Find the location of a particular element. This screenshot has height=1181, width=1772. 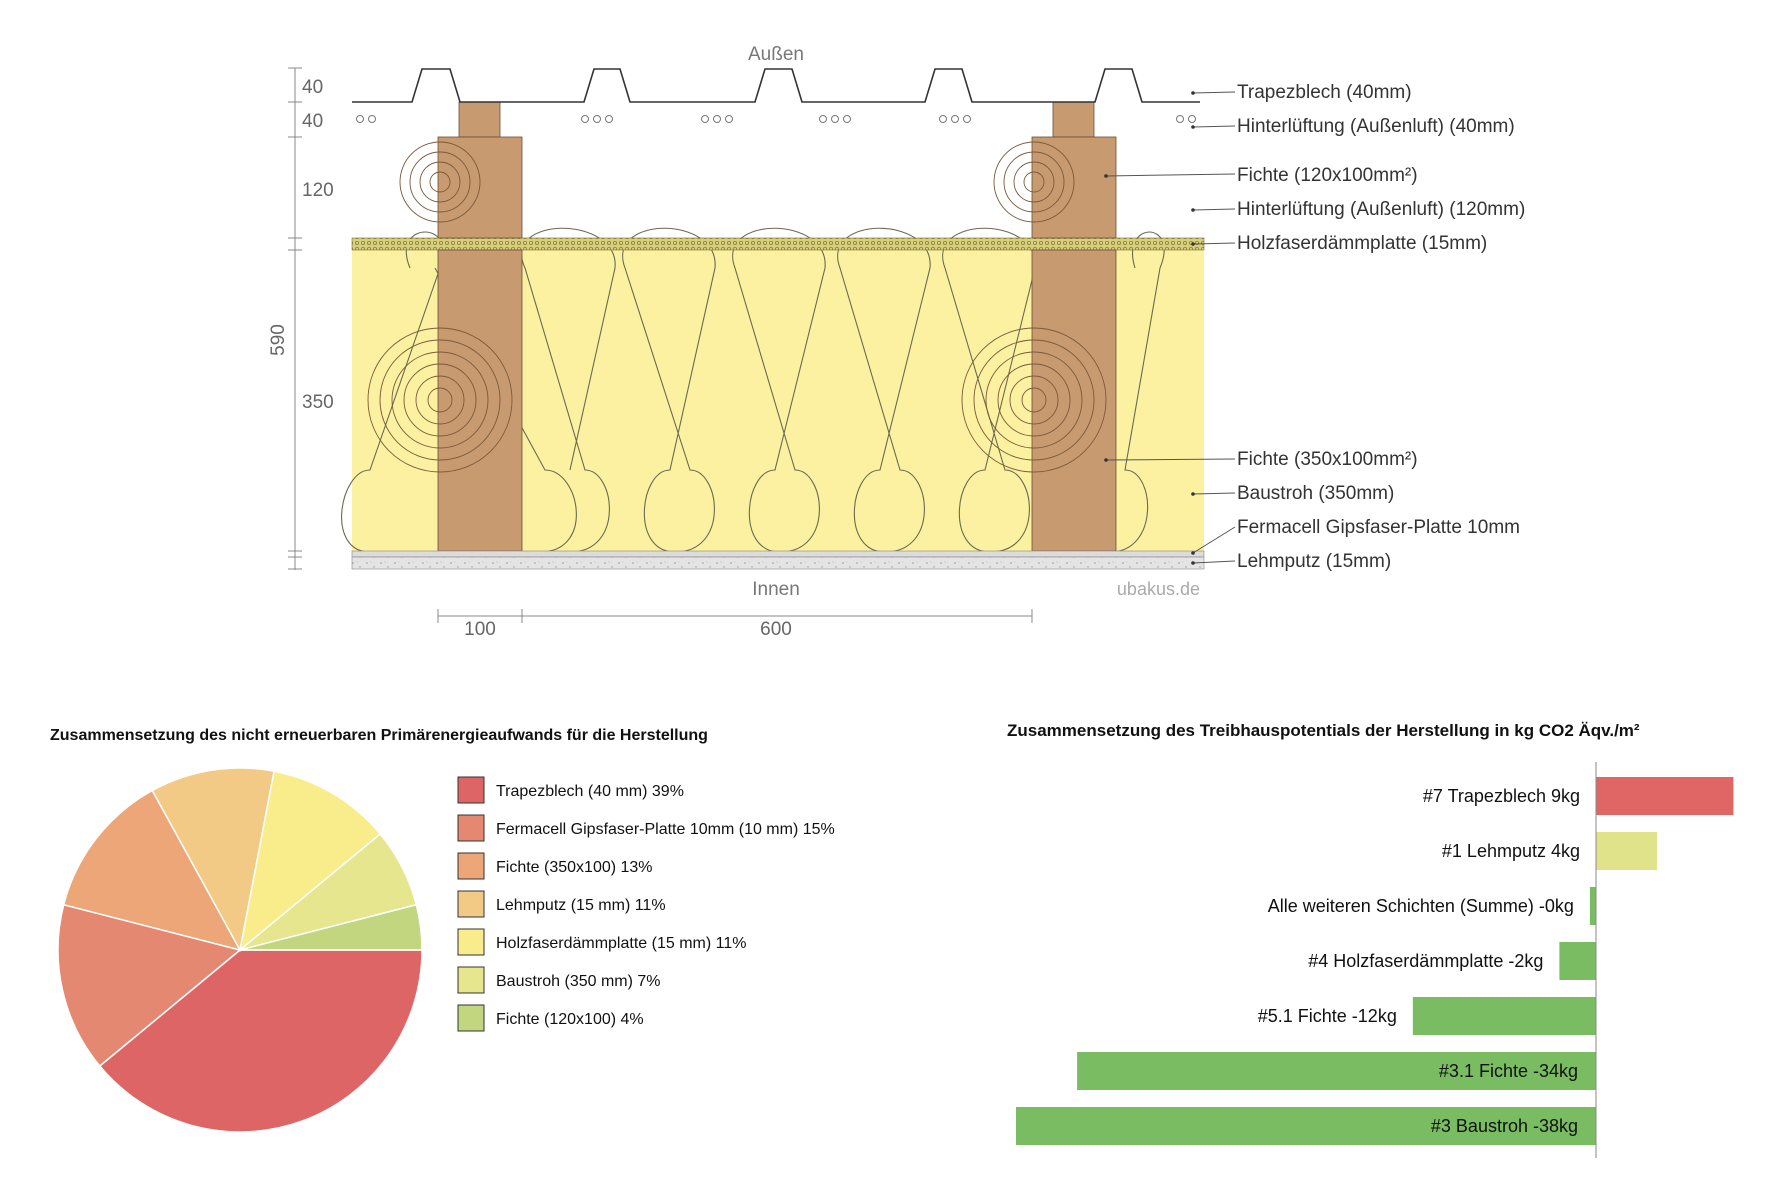

pie-slices is located at coordinates (240, 950).